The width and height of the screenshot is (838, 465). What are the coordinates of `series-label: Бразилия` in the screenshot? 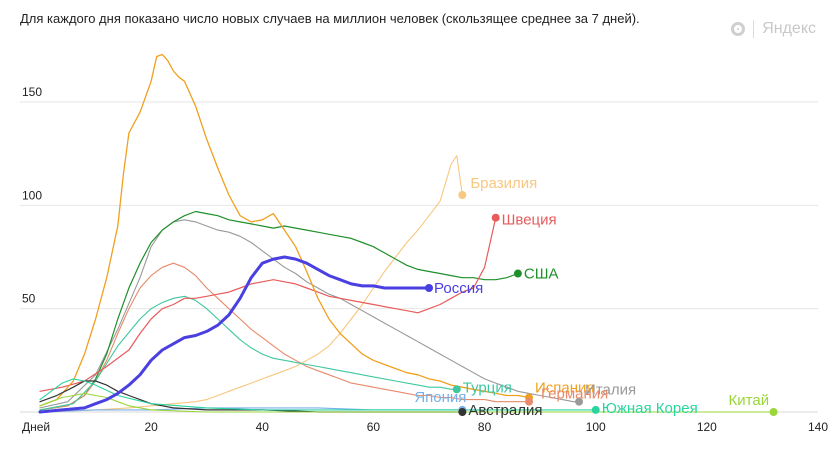 It's located at (503, 183).